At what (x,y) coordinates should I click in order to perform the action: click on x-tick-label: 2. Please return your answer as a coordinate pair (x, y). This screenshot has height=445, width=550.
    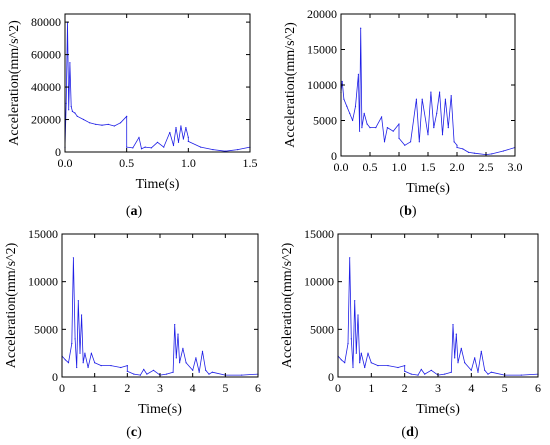
    Looking at the image, I should click on (127, 388).